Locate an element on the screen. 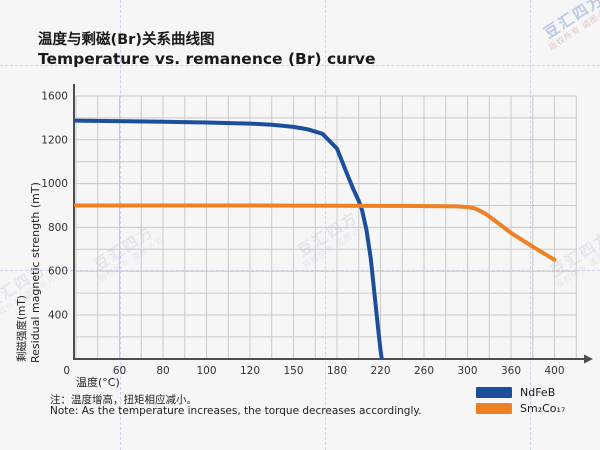 The image size is (600, 450). curve-sm2co17 is located at coordinates (315, 232).